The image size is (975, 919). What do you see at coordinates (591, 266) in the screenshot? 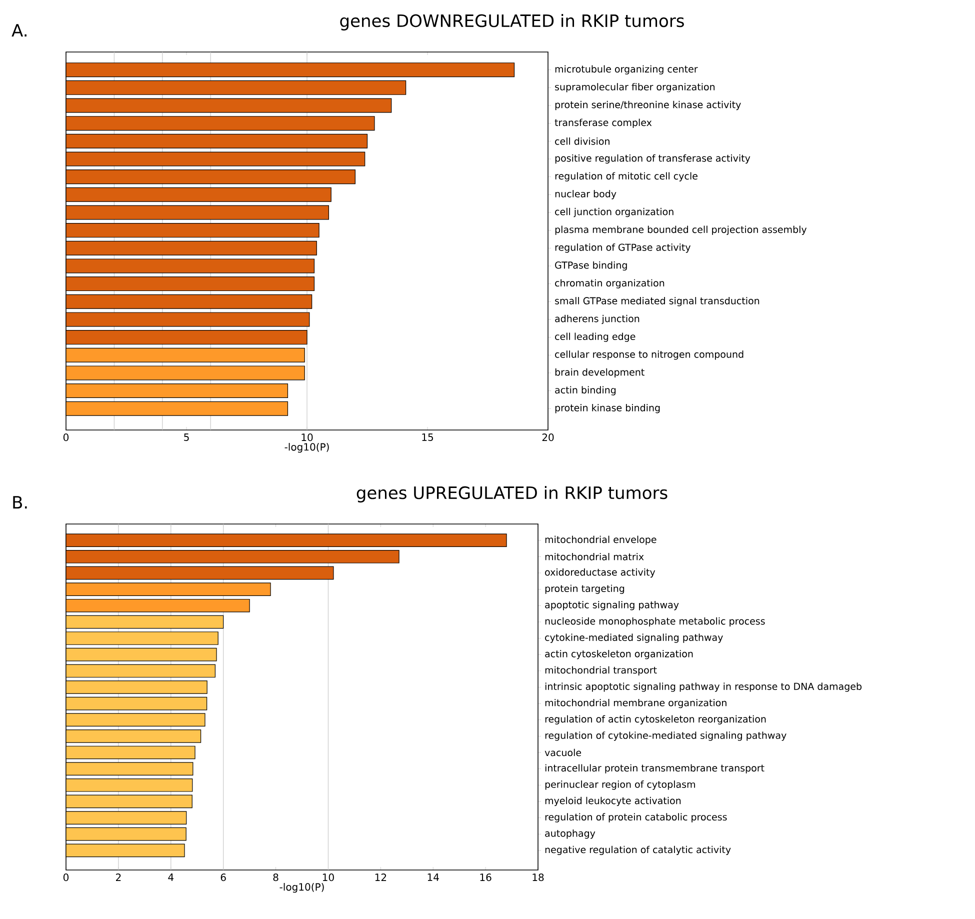
I see `y-tick-label: GTPase binding` at bounding box center [591, 266].